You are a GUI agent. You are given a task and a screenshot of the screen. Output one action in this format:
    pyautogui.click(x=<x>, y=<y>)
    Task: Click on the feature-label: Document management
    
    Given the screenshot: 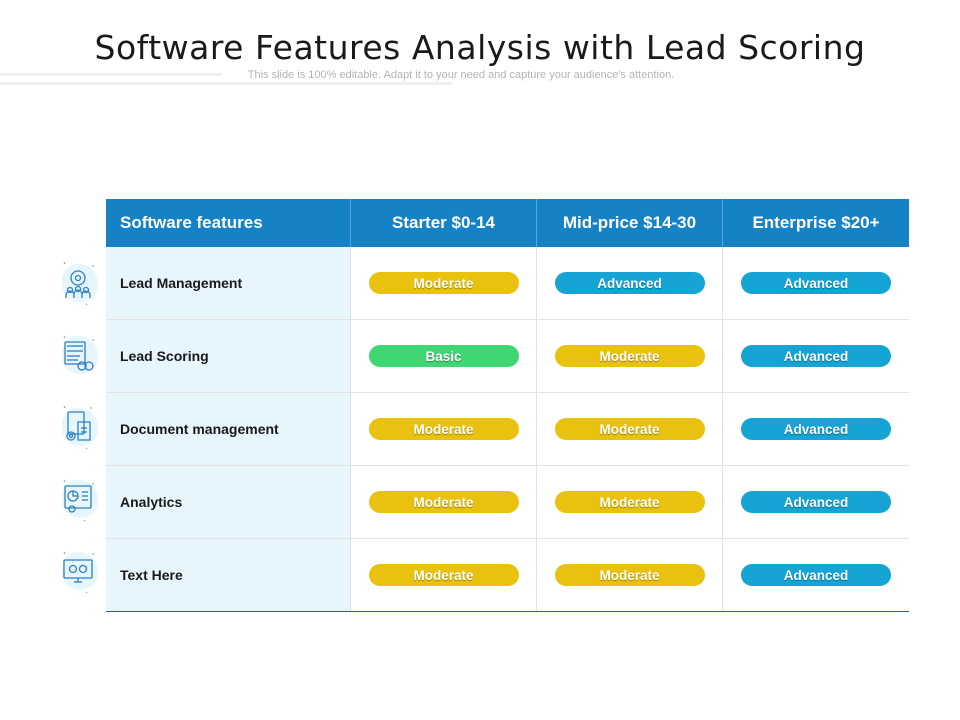 What is the action you would take?
    pyautogui.click(x=228, y=429)
    